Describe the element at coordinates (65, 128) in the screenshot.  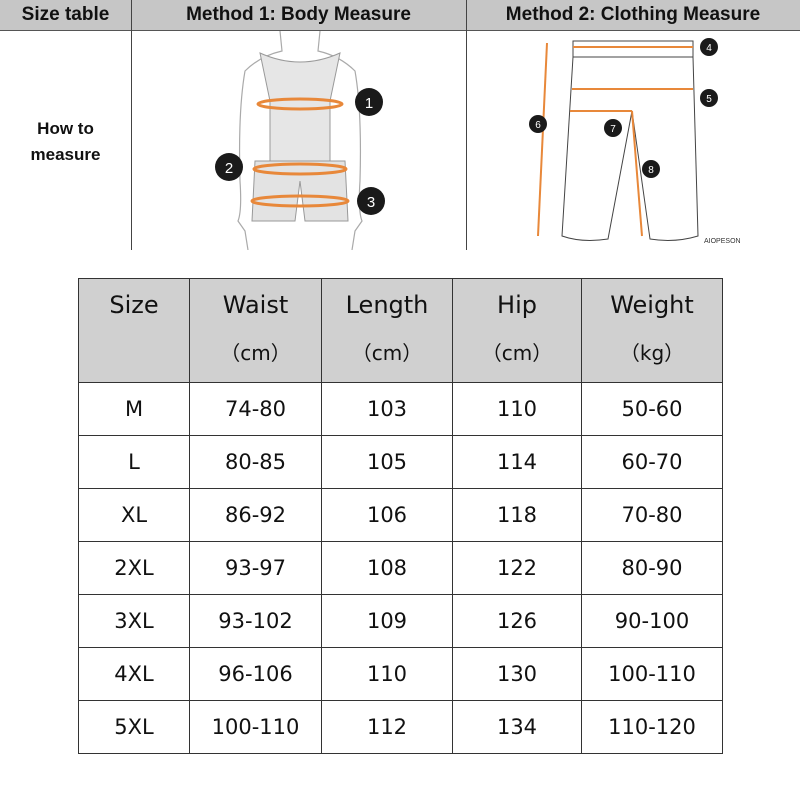
I see `how-to-line: How to` at that location.